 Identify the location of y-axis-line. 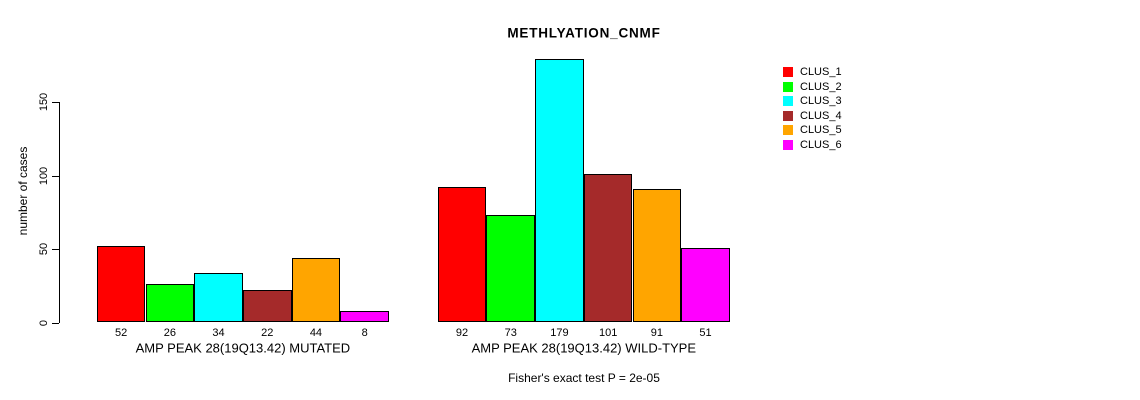
(59, 212).